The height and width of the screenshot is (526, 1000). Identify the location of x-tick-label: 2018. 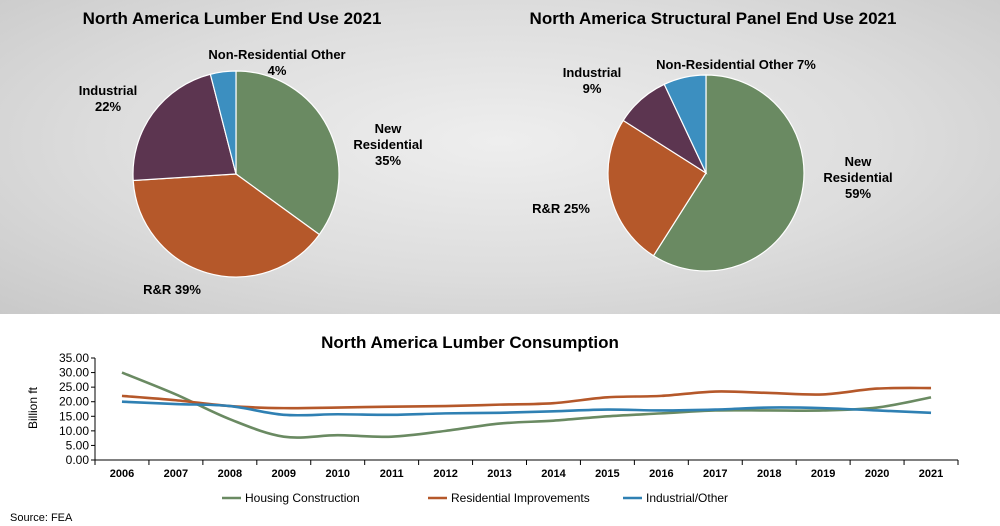
(769, 474).